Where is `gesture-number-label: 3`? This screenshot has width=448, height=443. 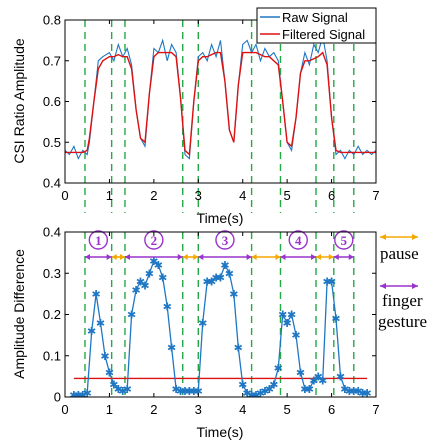 gesture-number-label: 3 is located at coordinates (225, 240).